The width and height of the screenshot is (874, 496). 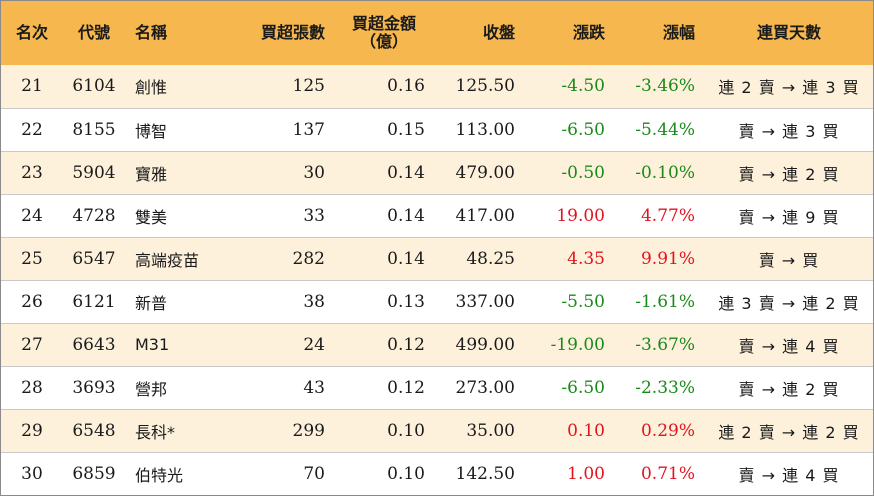 What do you see at coordinates (789, 131) in the screenshot?
I see `cell-days: 賣 → 連 3 買` at bounding box center [789, 131].